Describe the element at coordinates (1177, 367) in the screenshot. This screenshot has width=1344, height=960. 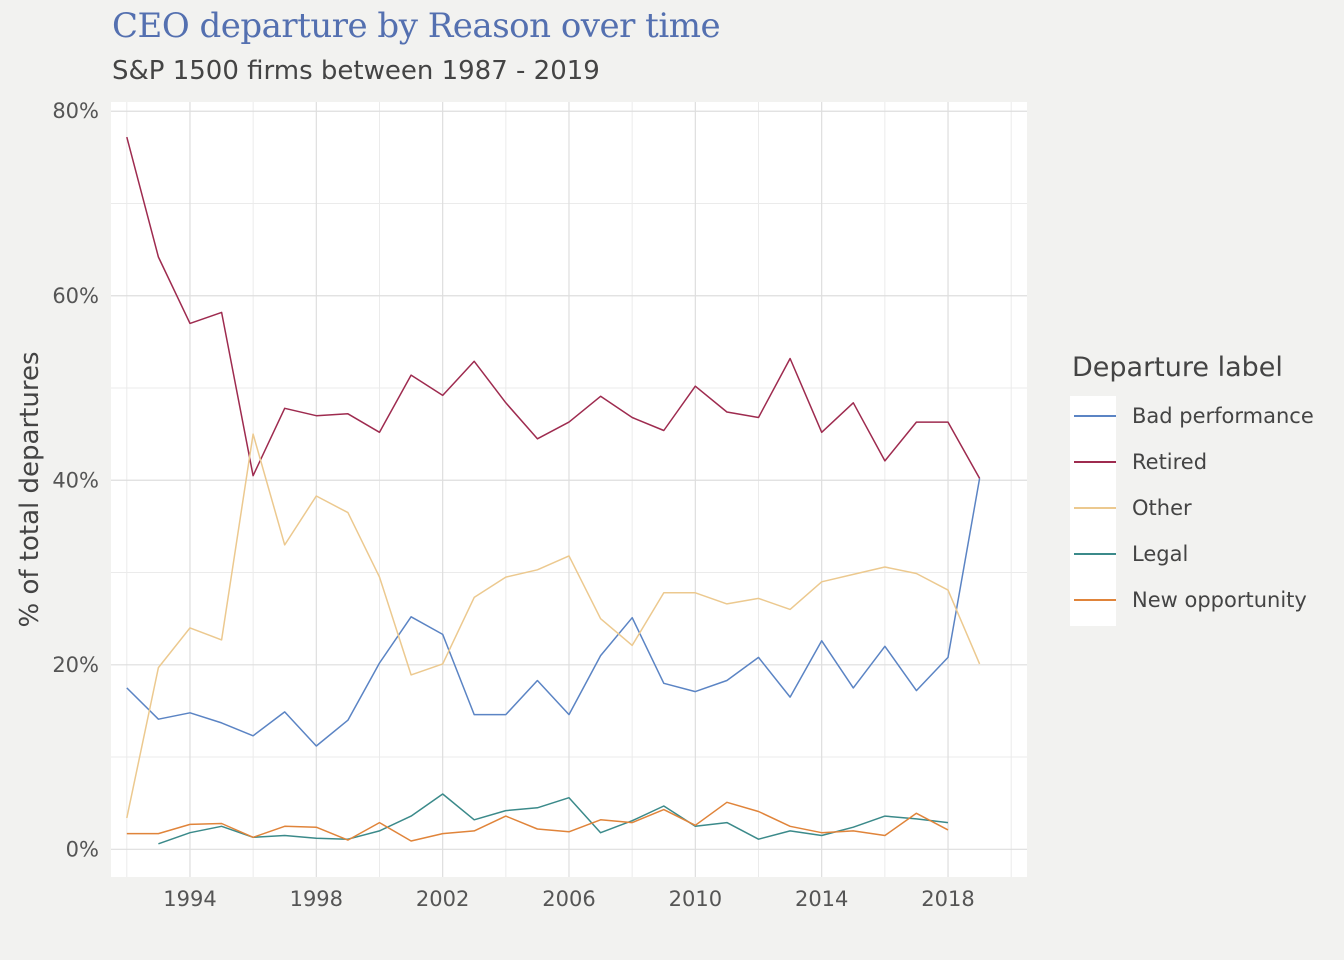
I see `legend-title: Departure label` at that location.